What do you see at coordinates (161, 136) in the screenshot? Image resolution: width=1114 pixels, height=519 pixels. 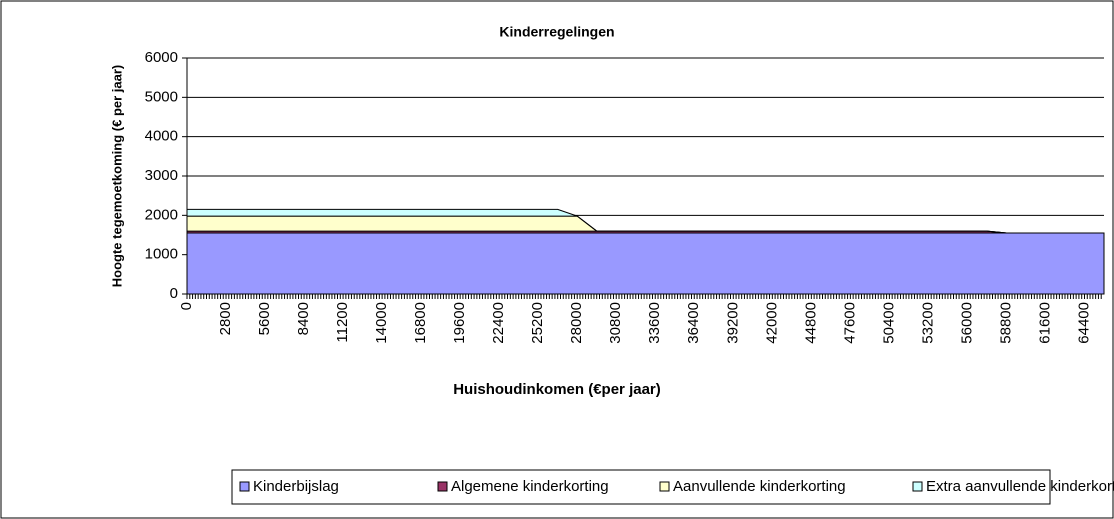 I see `y-tick-label: 4000` at bounding box center [161, 136].